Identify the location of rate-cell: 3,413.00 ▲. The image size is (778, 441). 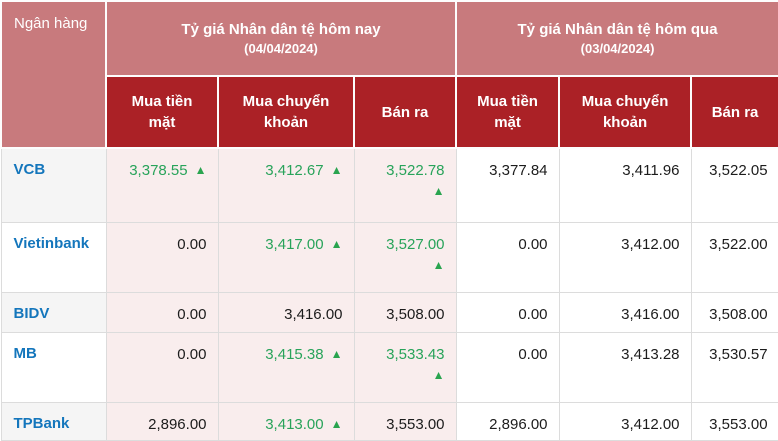
(286, 421).